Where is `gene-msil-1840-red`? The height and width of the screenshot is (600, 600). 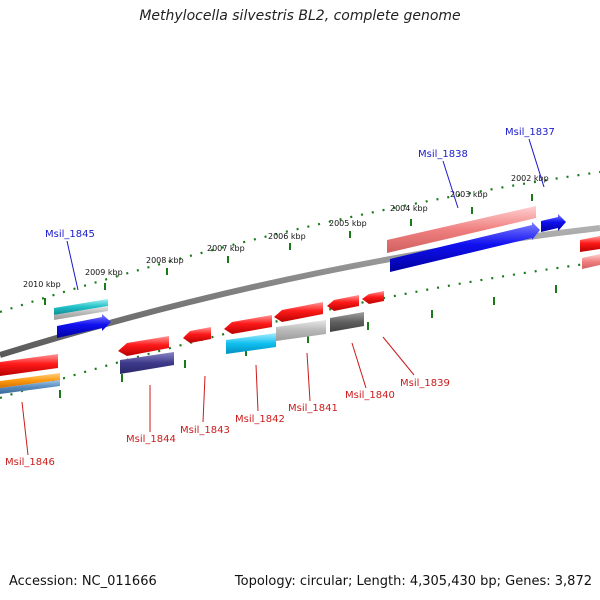
gene-msil-1840-red is located at coordinates (343, 303).